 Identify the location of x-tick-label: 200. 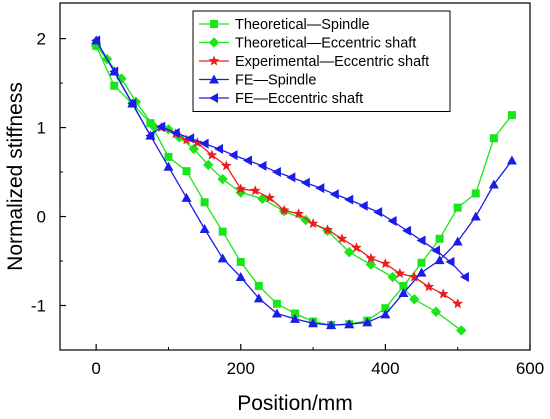
(241, 368).